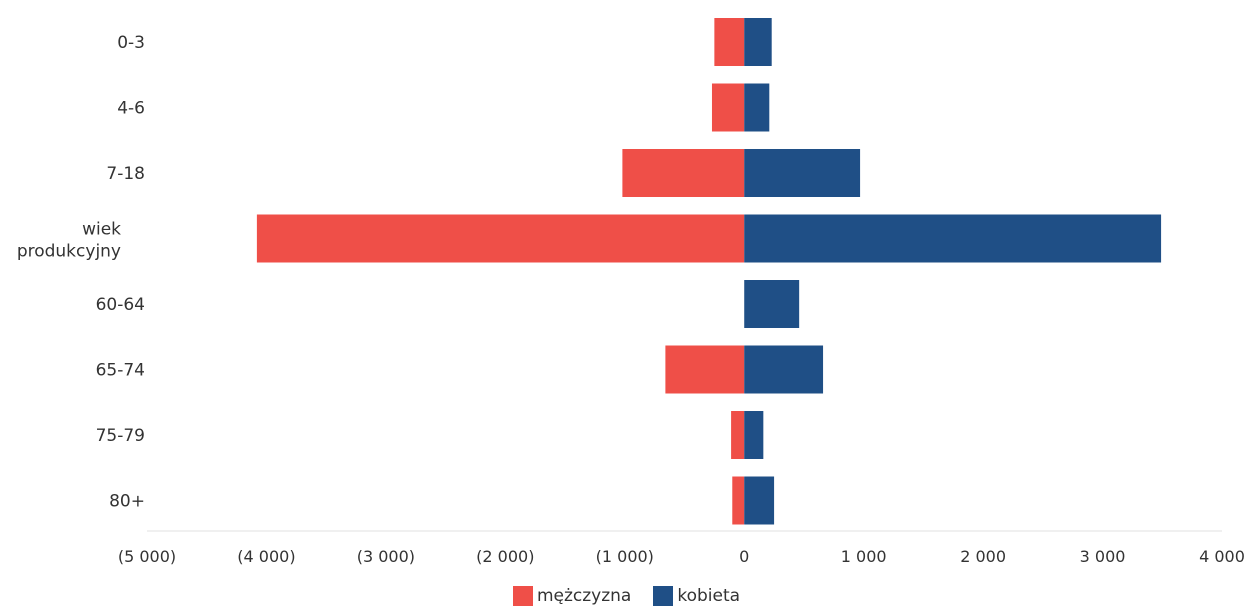 This screenshot has height=611, width=1253. What do you see at coordinates (983, 556) in the screenshot?
I see `x-tick-label: 2 000` at bounding box center [983, 556].